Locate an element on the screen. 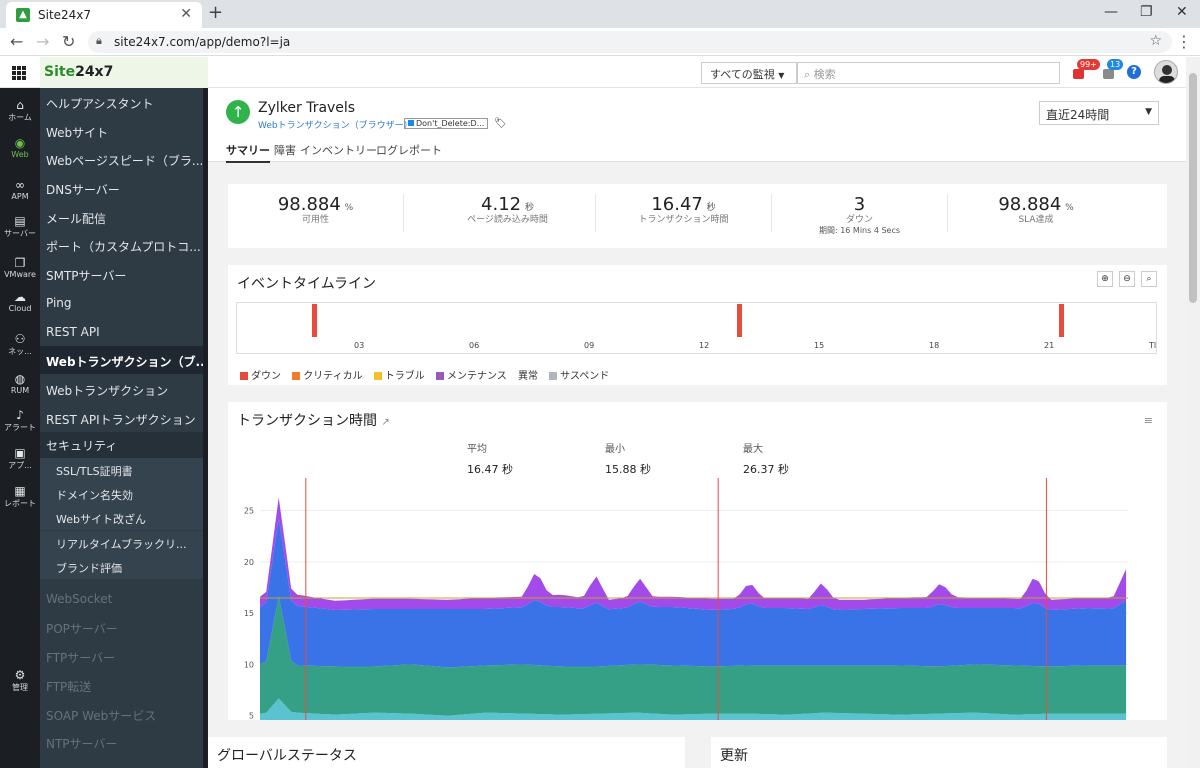 The image size is (1200, 768). rail-apm: ∞ APM is located at coordinates (20, 189).